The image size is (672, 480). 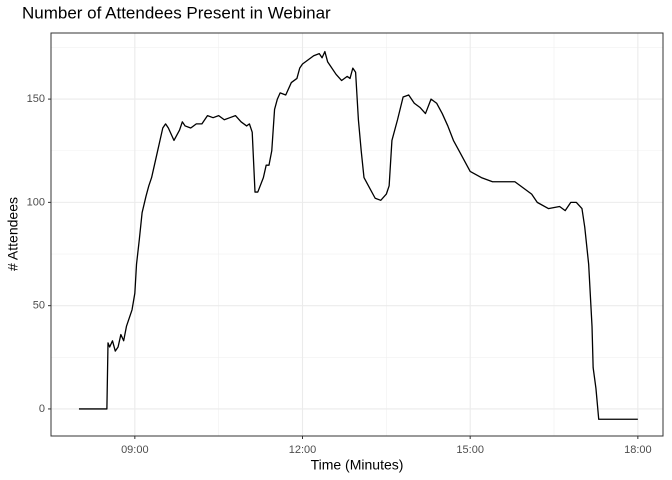 What do you see at coordinates (303, 450) in the screenshot?
I see `x-tick-label: 12:00` at bounding box center [303, 450].